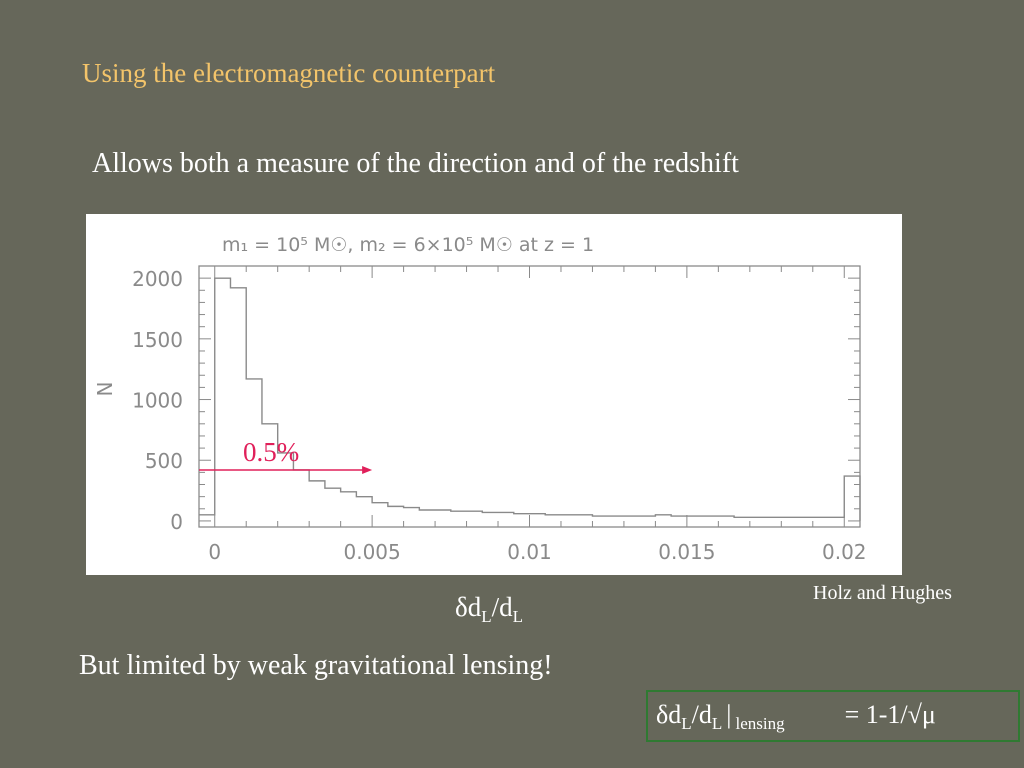 Image resolution: width=1024 pixels, height=768 pixels. Describe the element at coordinates (729, 714) in the screenshot. I see `formula-bar: |` at that location.